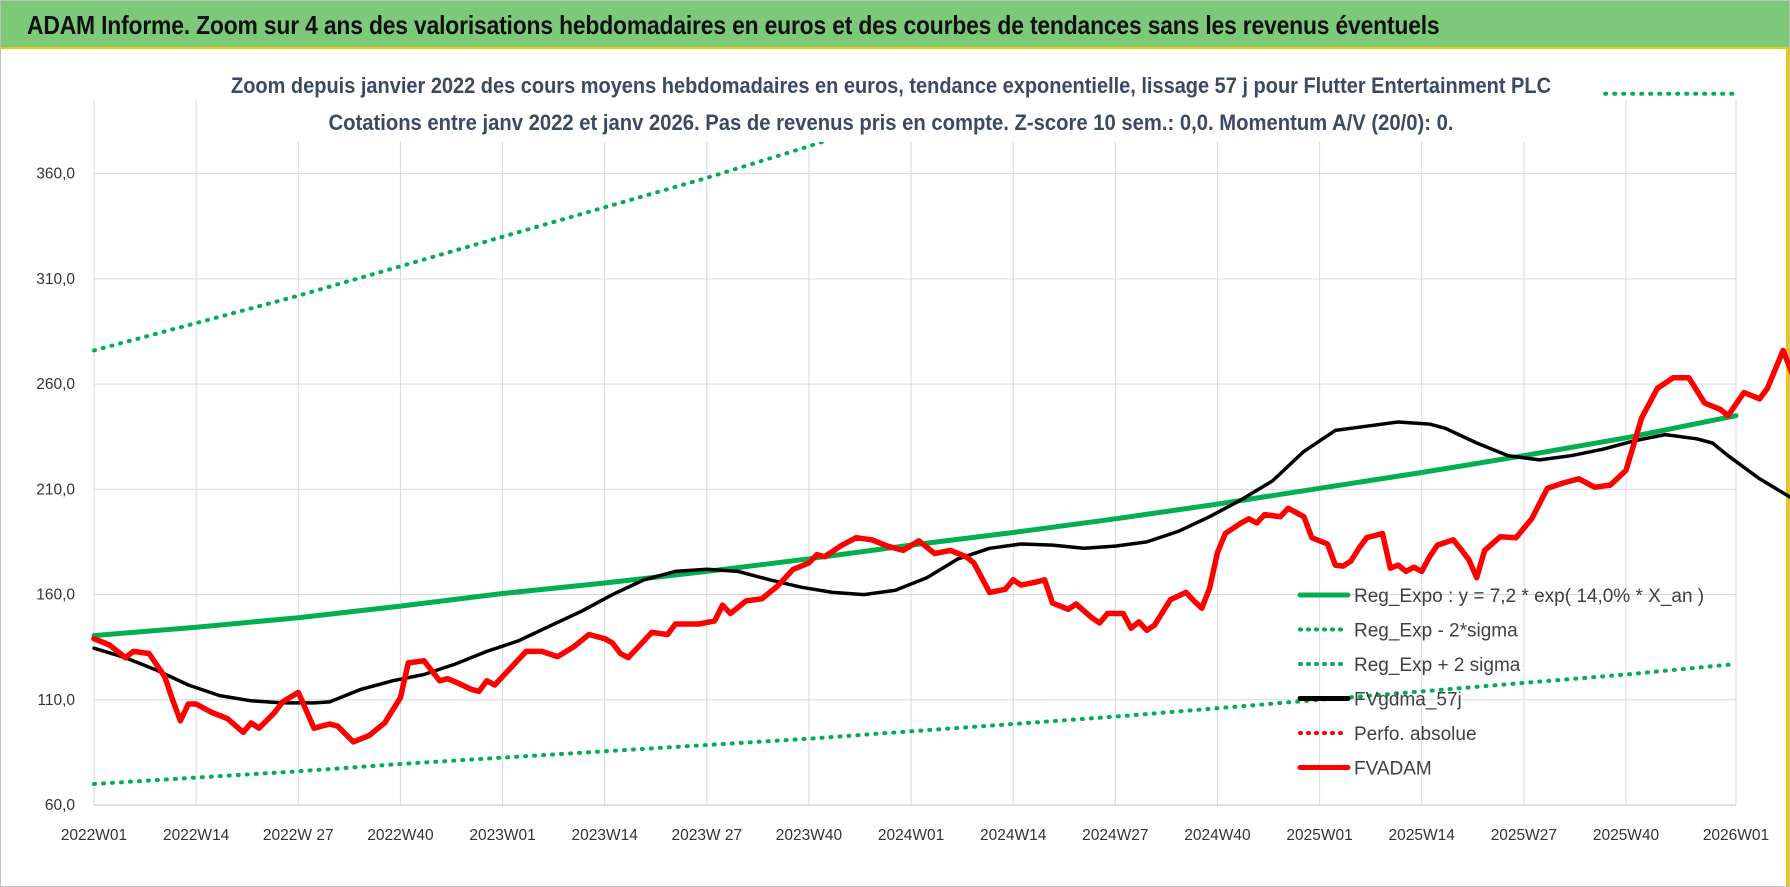  Describe the element at coordinates (55, 174) in the screenshot. I see `y-tick-label: 360,0` at that location.